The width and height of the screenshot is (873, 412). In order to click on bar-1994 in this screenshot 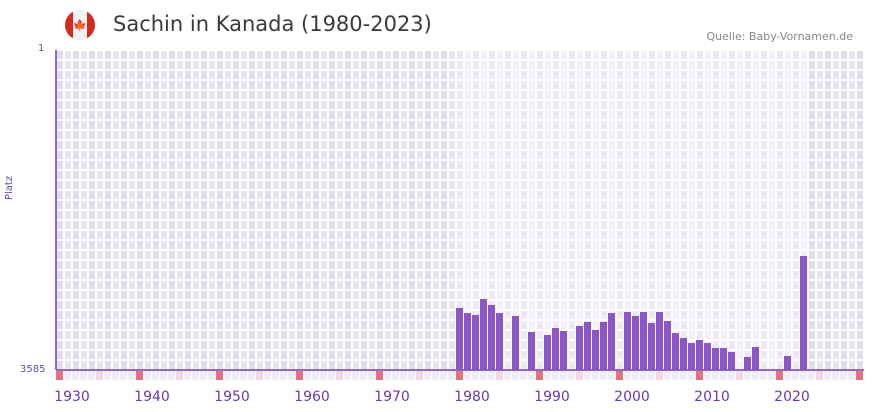, I will do `click(587, 345)`.